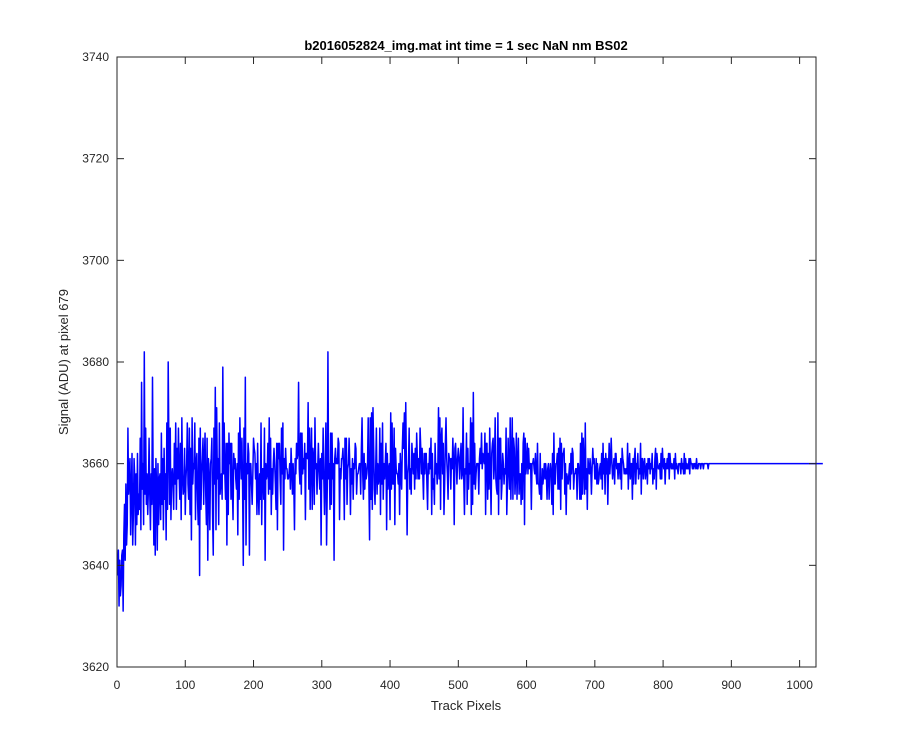  Describe the element at coordinates (254, 685) in the screenshot. I see `x-tick-label: 200` at that location.